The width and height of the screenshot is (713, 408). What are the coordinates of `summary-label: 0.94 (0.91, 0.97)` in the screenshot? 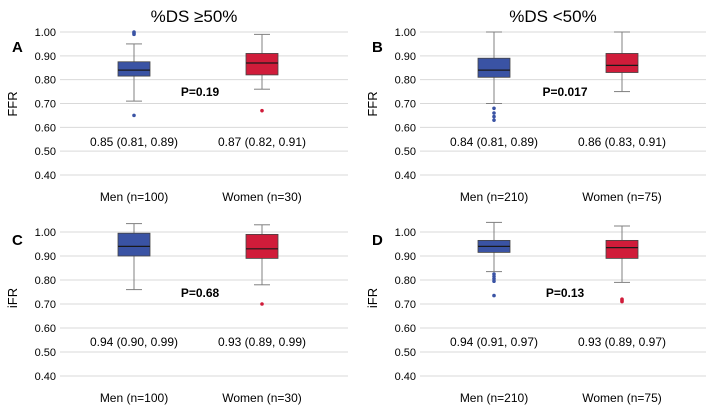 It's located at (494, 342).